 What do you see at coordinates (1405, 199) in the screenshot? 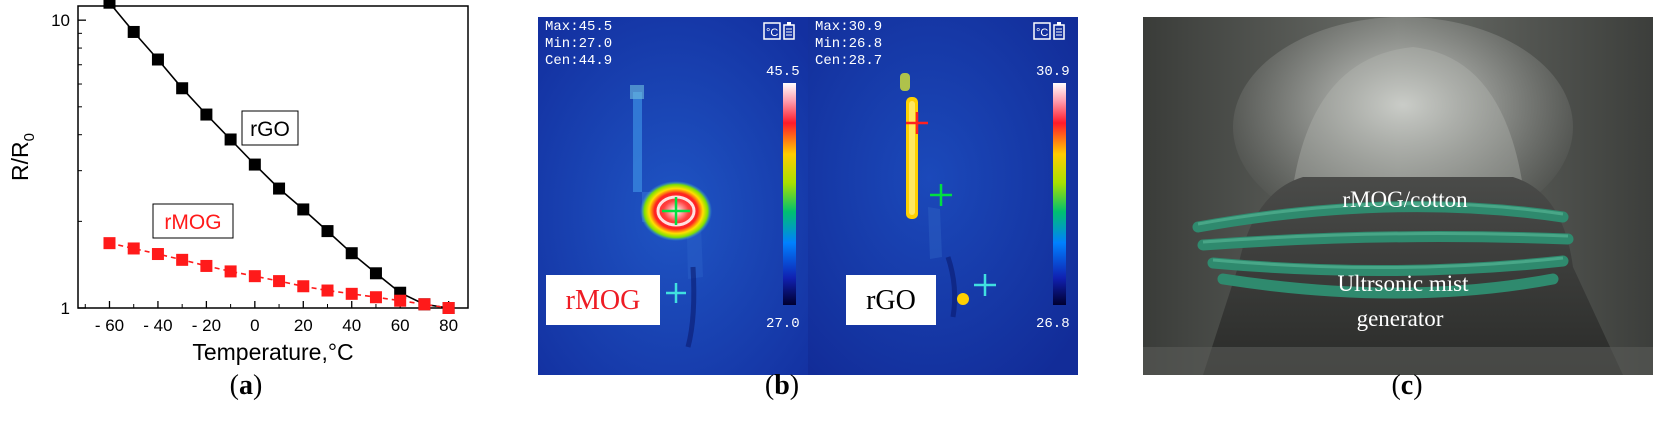
I see `label-rmog-cotton: rMOG/cotton` at bounding box center [1405, 199].